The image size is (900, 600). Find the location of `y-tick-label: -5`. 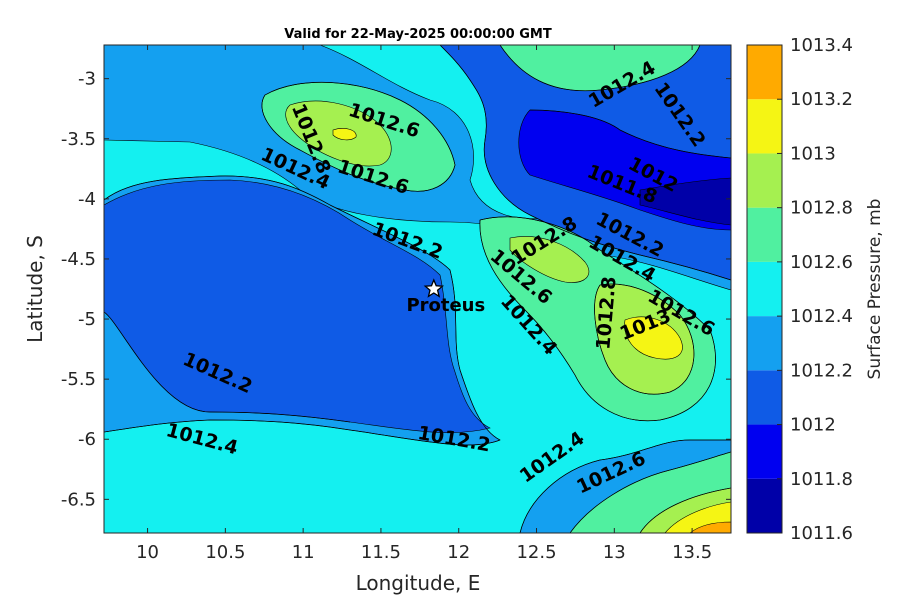

y-tick-label: -5 is located at coordinates (87, 319).